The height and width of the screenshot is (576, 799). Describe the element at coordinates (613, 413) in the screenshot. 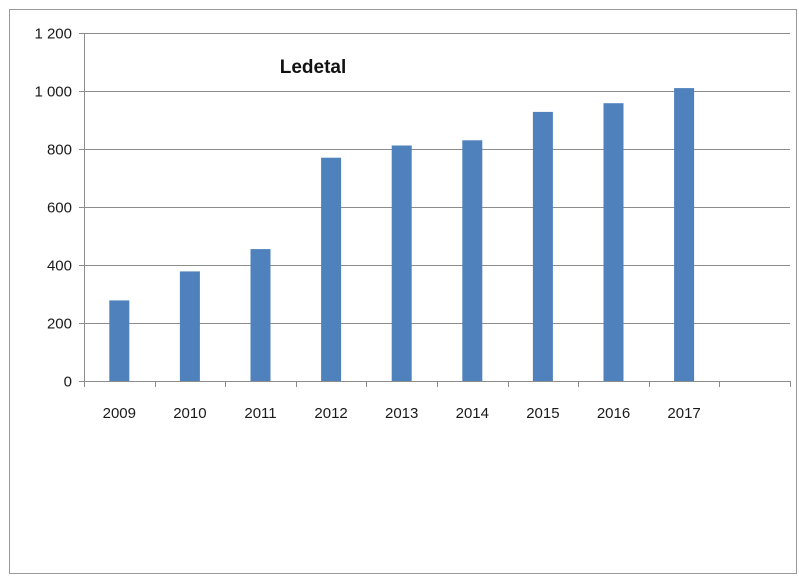

I see `x-tick-label: 2016` at that location.